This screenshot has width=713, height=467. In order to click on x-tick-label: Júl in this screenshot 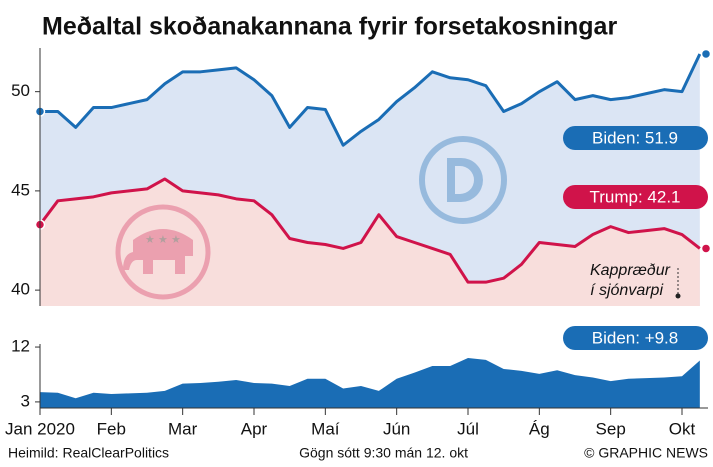, I will do `click(468, 428)`.